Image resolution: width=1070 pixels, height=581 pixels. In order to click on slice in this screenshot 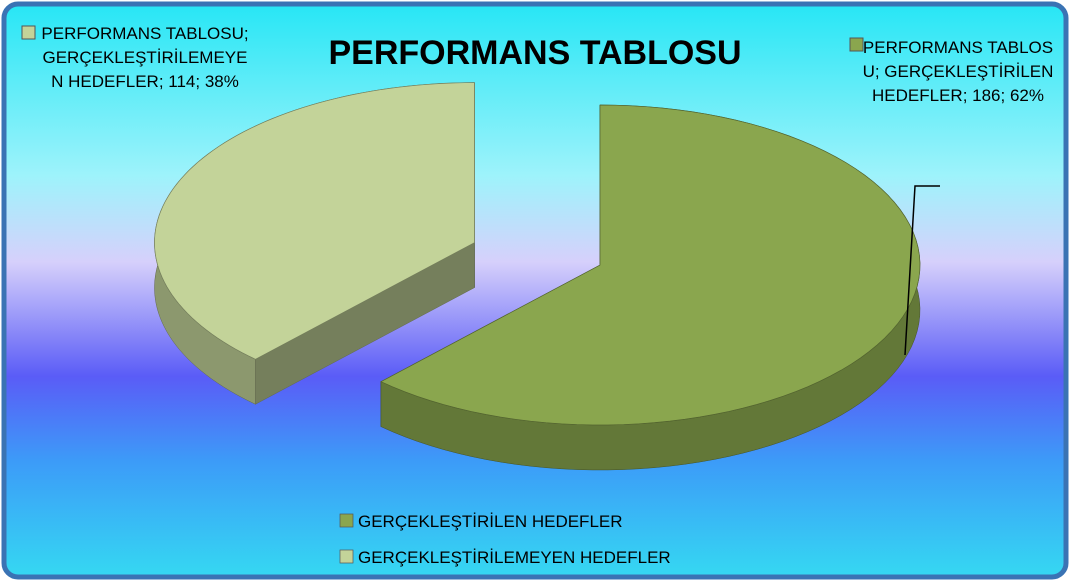, I will do `click(314, 221)`.